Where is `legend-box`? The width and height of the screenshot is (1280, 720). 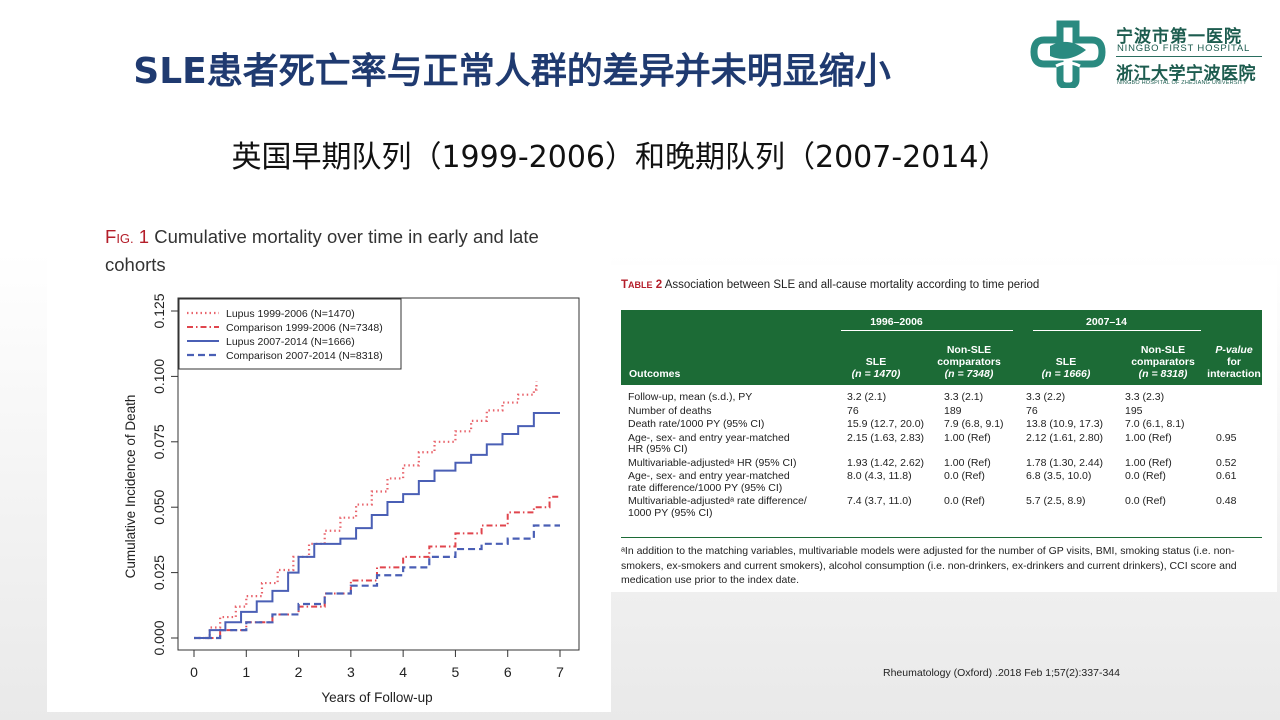
legend-box is located at coordinates (290, 334).